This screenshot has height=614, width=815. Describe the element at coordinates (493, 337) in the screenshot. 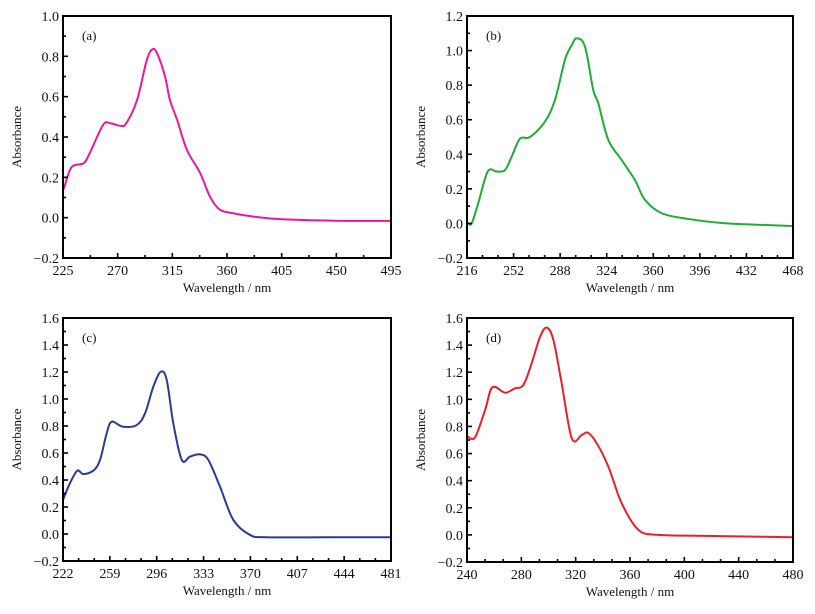

I see `panel-label: (d)` at that location.